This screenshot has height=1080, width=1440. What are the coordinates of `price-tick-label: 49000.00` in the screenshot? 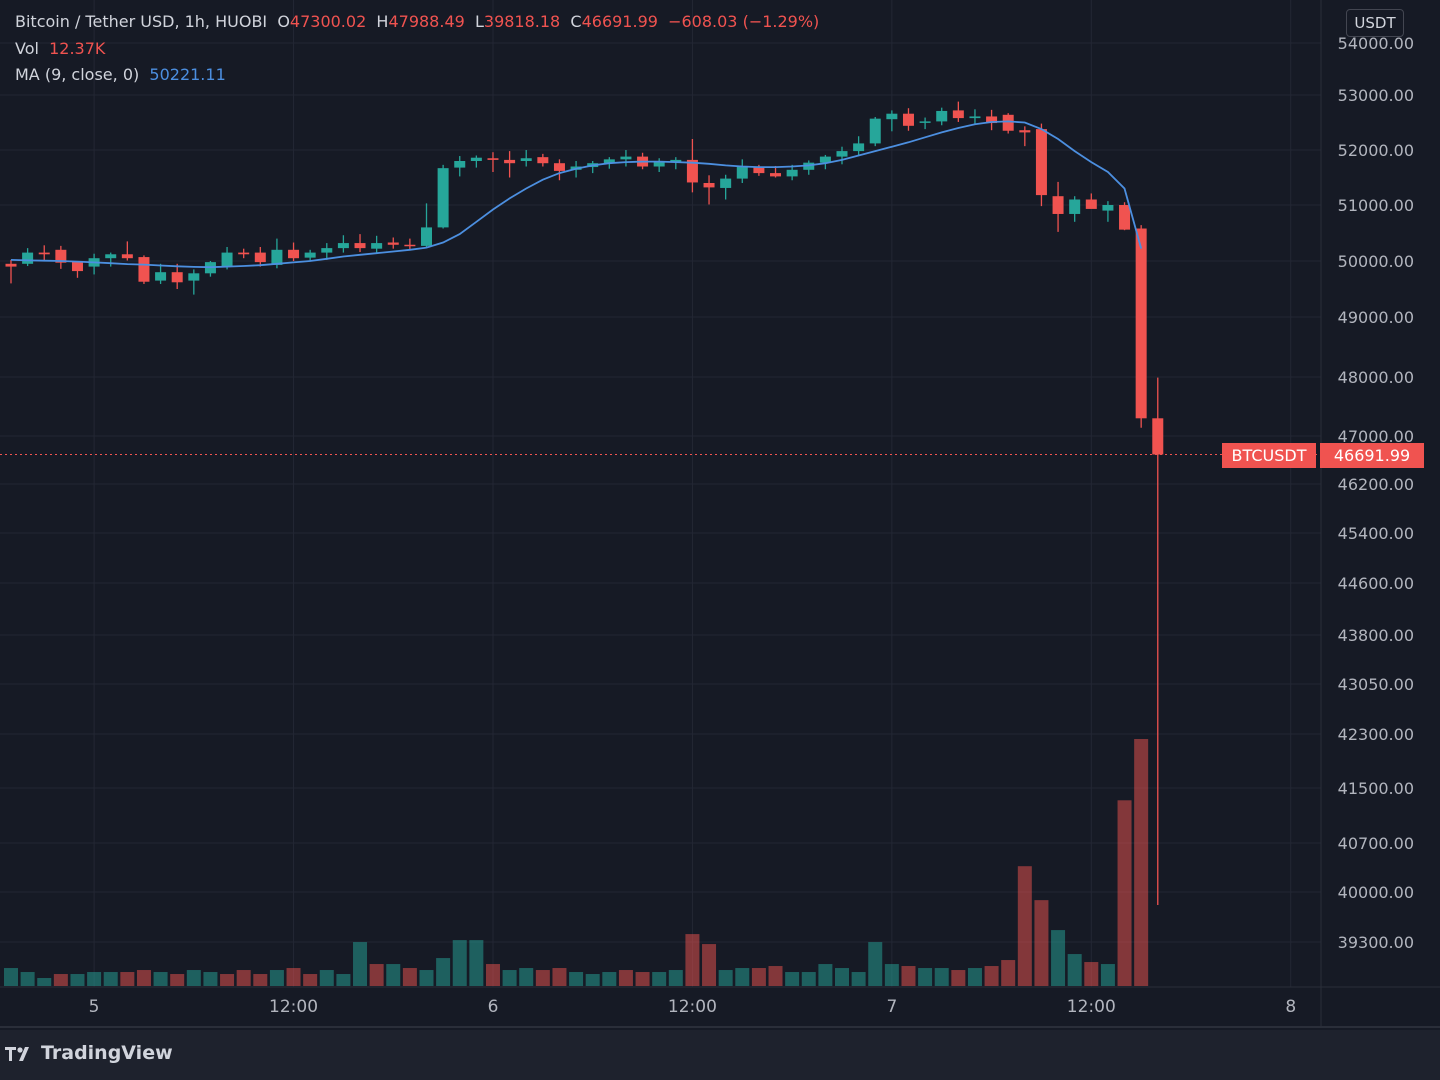 It's located at (1376, 317).